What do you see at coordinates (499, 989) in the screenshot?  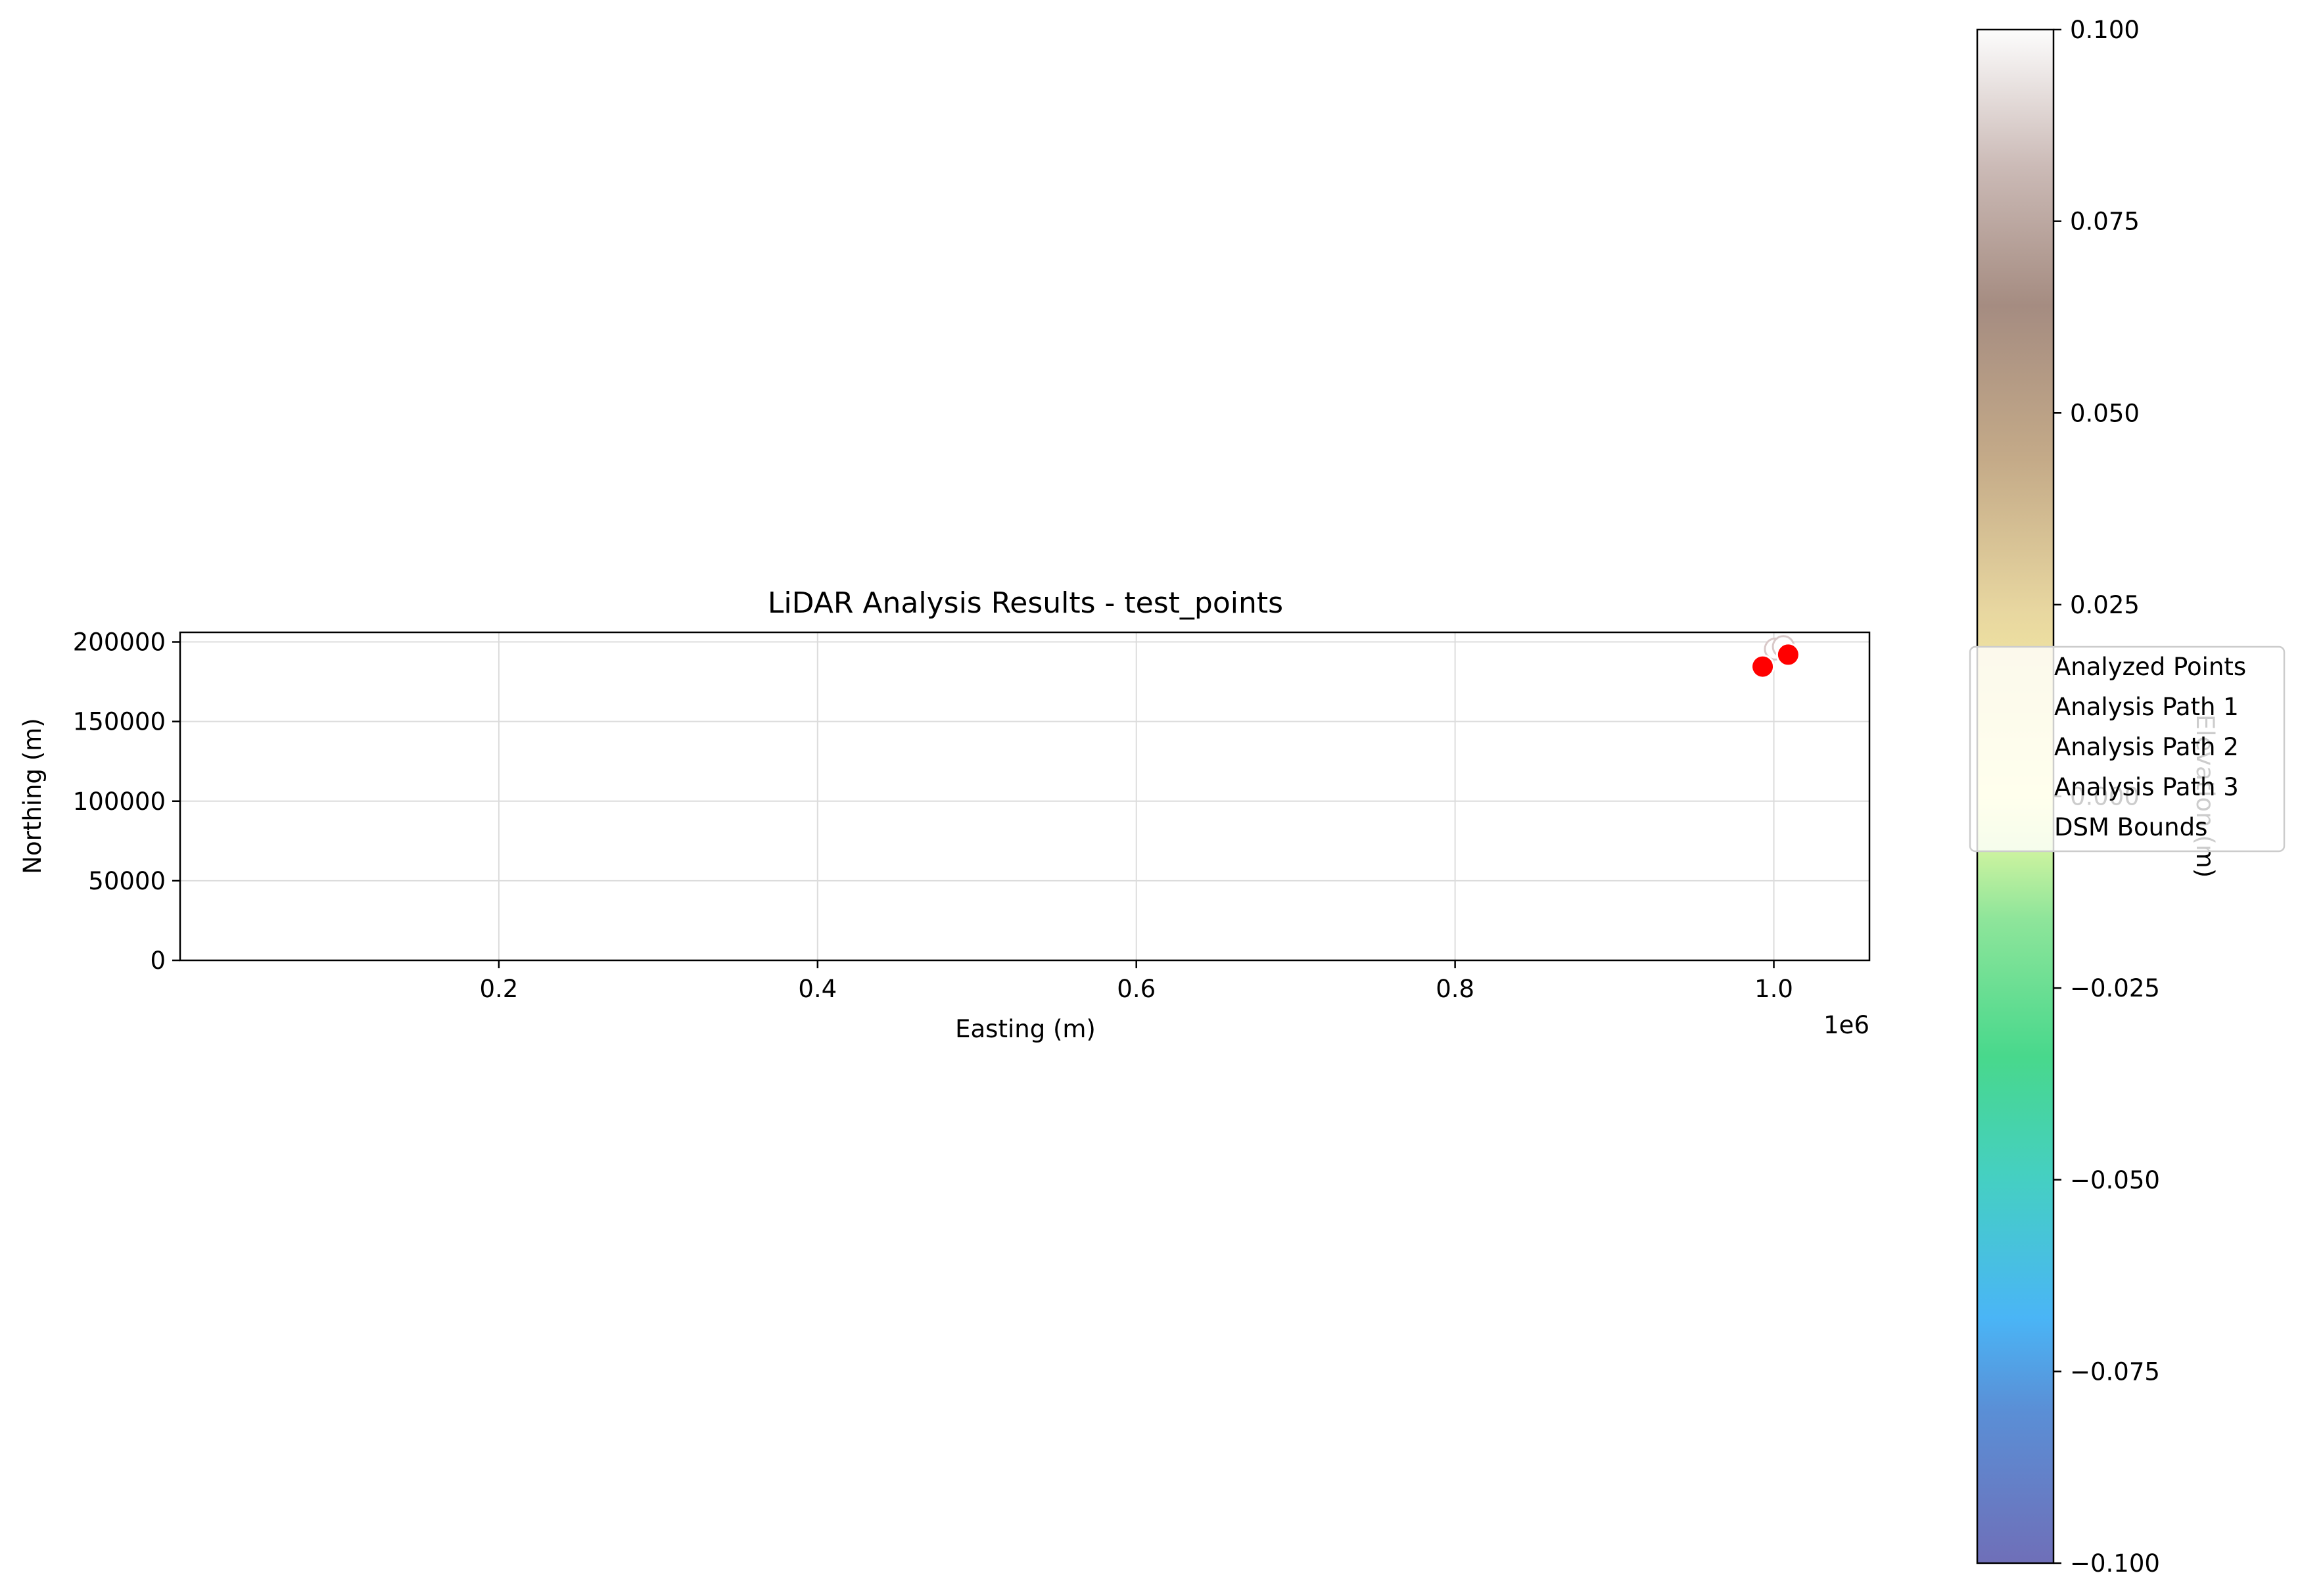 I see `x-tick-label: 0.2` at bounding box center [499, 989].